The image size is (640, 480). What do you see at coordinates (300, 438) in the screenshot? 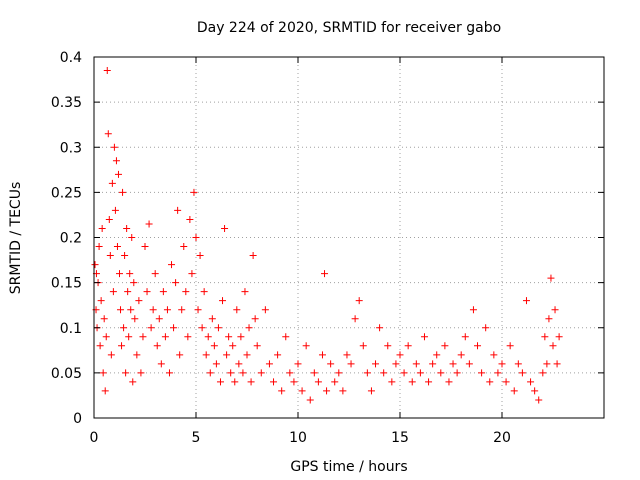
I see `x-tick-labels: 0 5 10 15 20` at bounding box center [300, 438].